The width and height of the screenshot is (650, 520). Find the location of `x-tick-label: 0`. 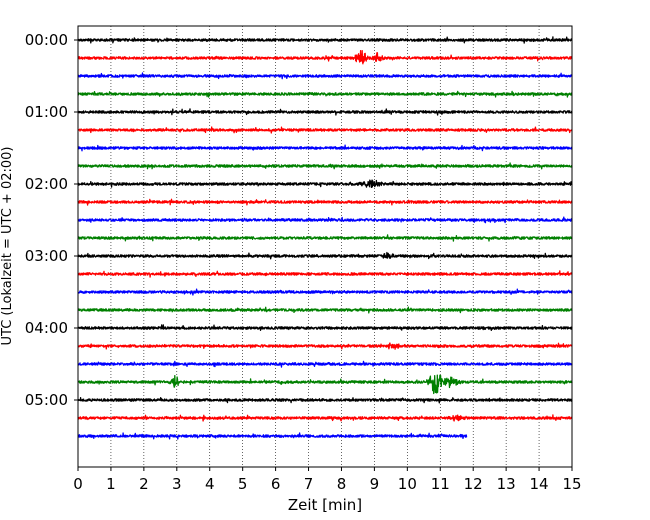

x-tick-label: 0 is located at coordinates (78, 484).